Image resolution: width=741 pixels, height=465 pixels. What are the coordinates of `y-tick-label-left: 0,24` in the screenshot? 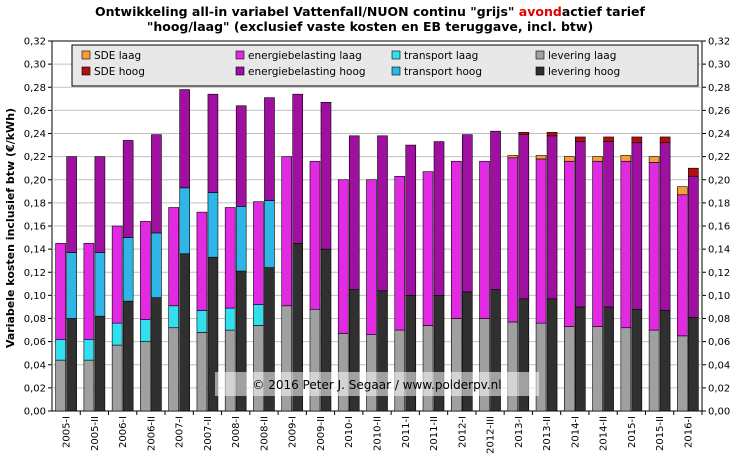 It's located at (35, 134).